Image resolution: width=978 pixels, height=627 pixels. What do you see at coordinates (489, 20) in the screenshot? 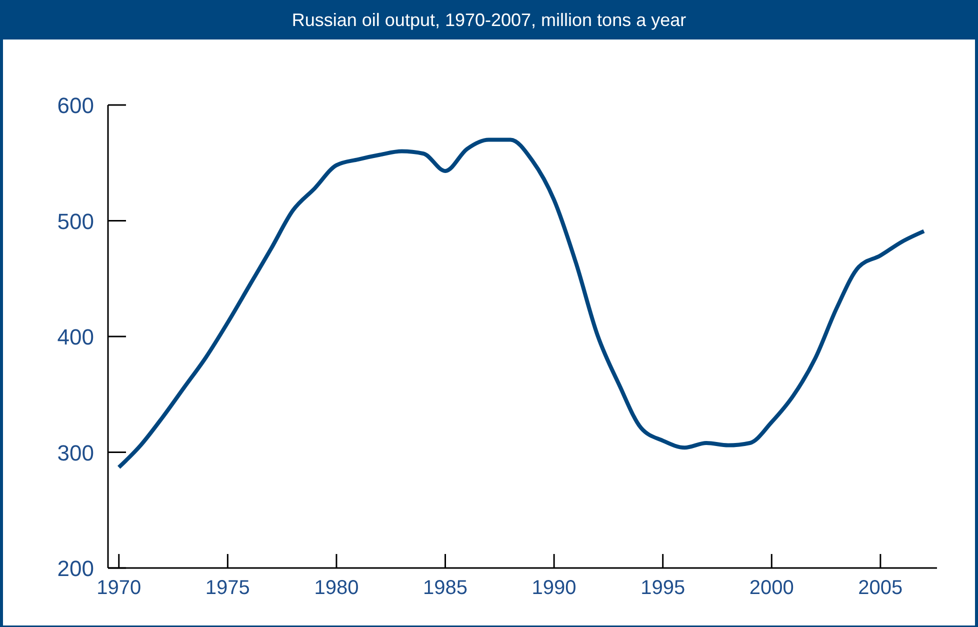
I see `chart-title: Russian oil output, 1970-2007, million tons a year` at bounding box center [489, 20].